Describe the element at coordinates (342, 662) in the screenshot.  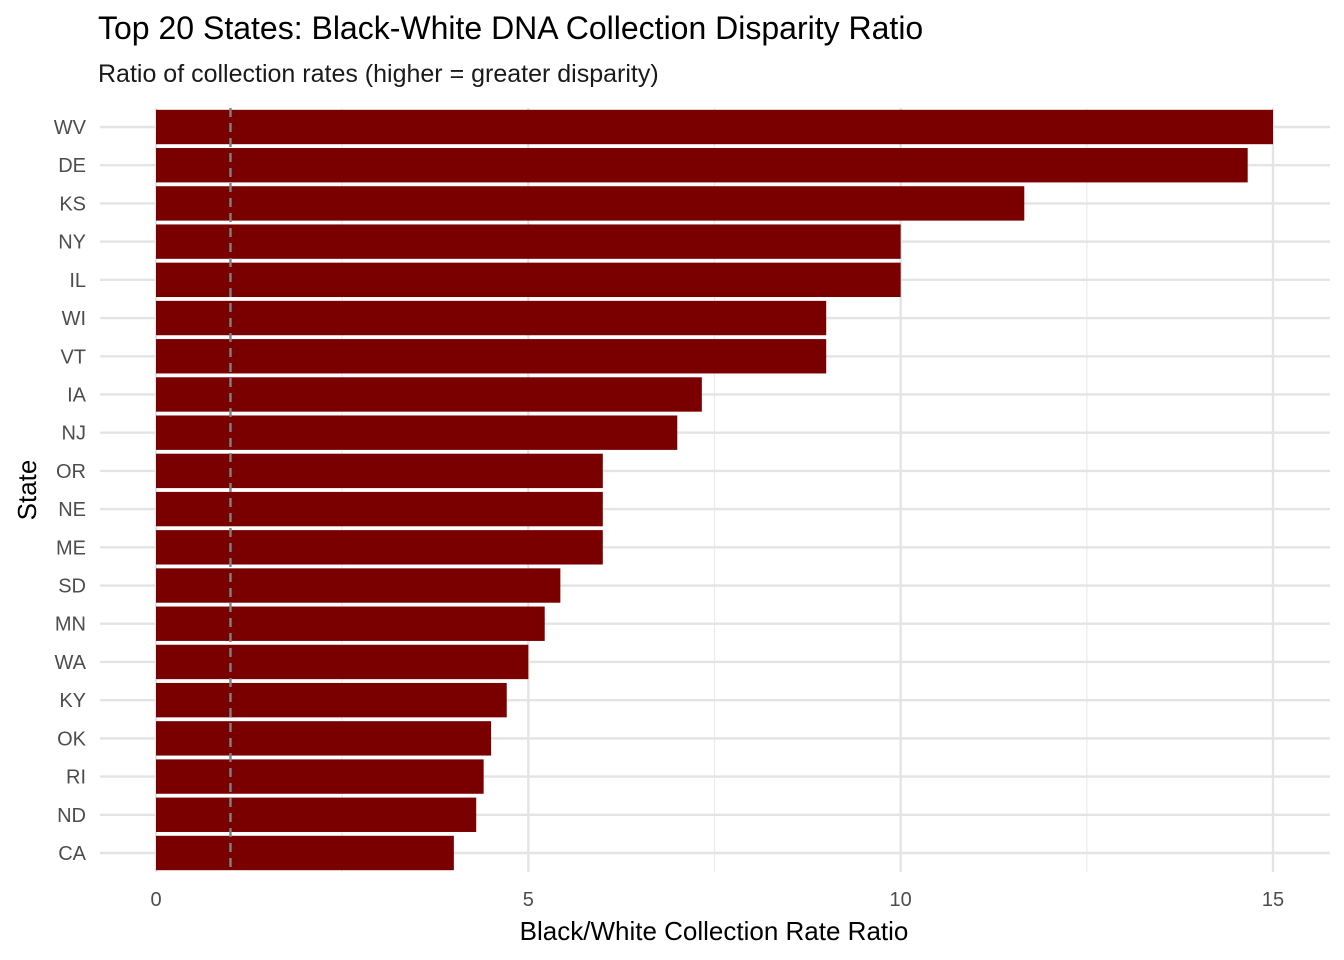
I see `bar-wa` at that location.